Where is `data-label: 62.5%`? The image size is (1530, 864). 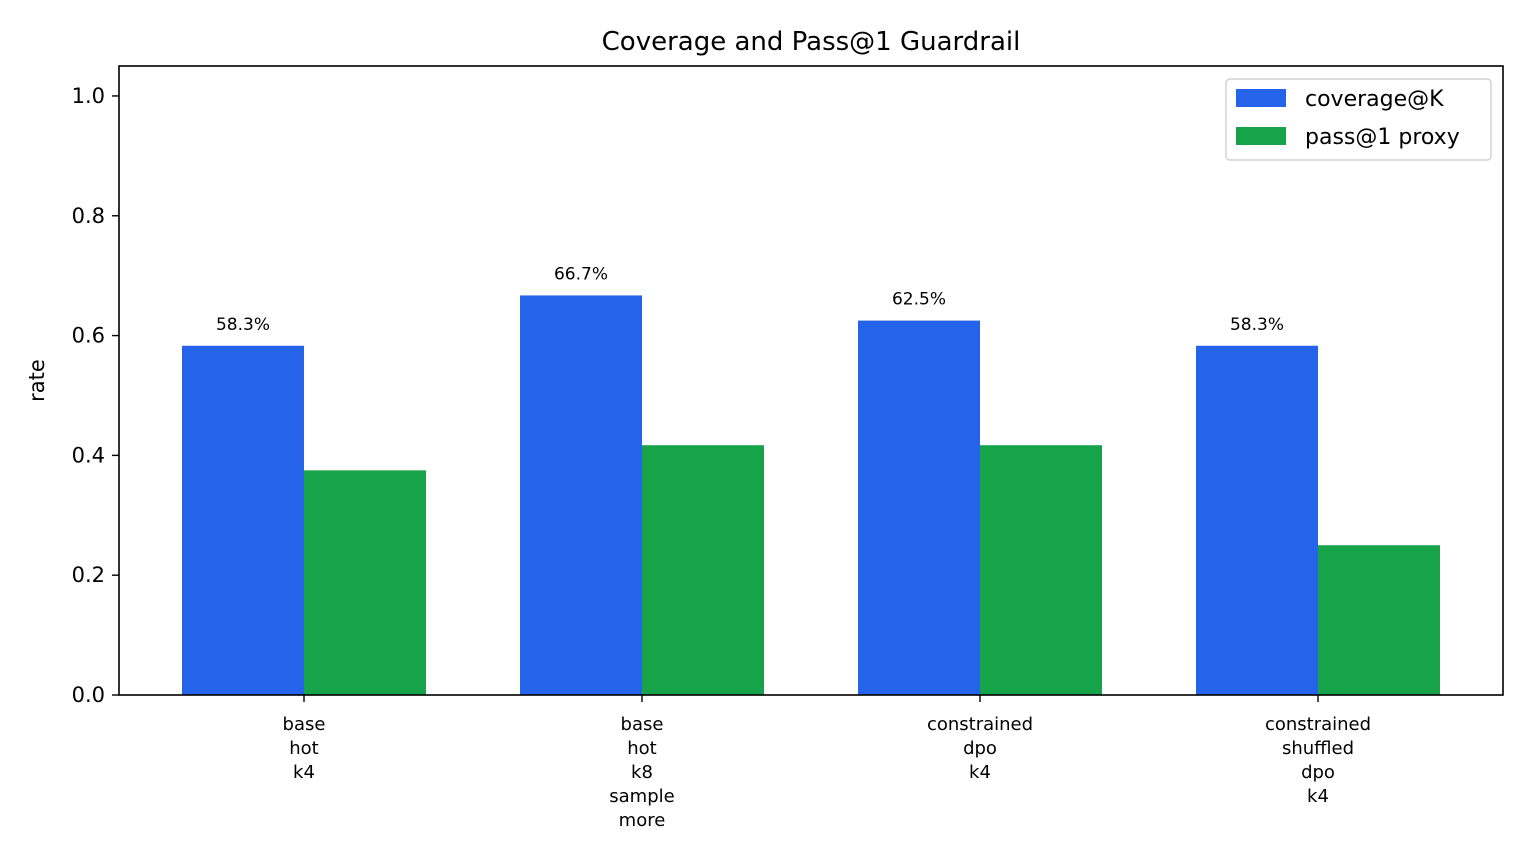
data-label: 62.5% is located at coordinates (919, 300).